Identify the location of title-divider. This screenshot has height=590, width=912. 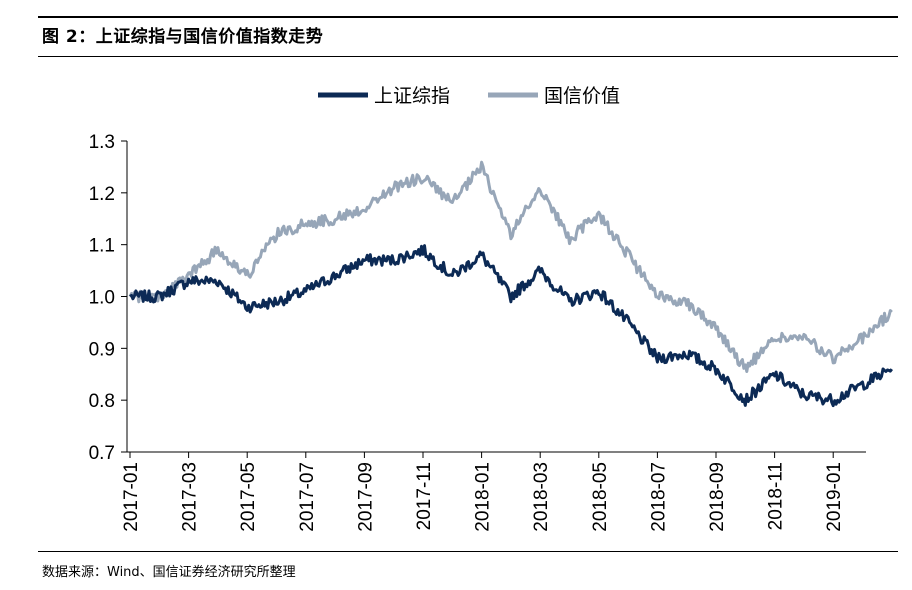
(468, 56).